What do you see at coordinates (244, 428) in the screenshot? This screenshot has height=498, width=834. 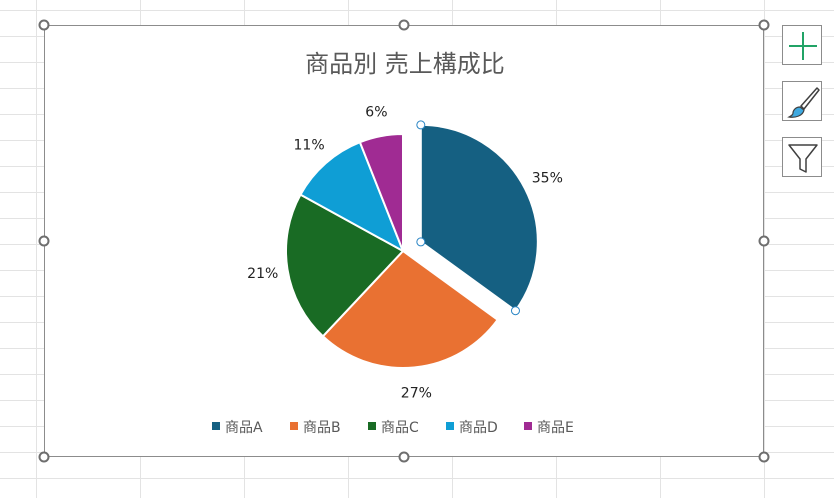 I see `legend-label-a: 商品A` at bounding box center [244, 428].